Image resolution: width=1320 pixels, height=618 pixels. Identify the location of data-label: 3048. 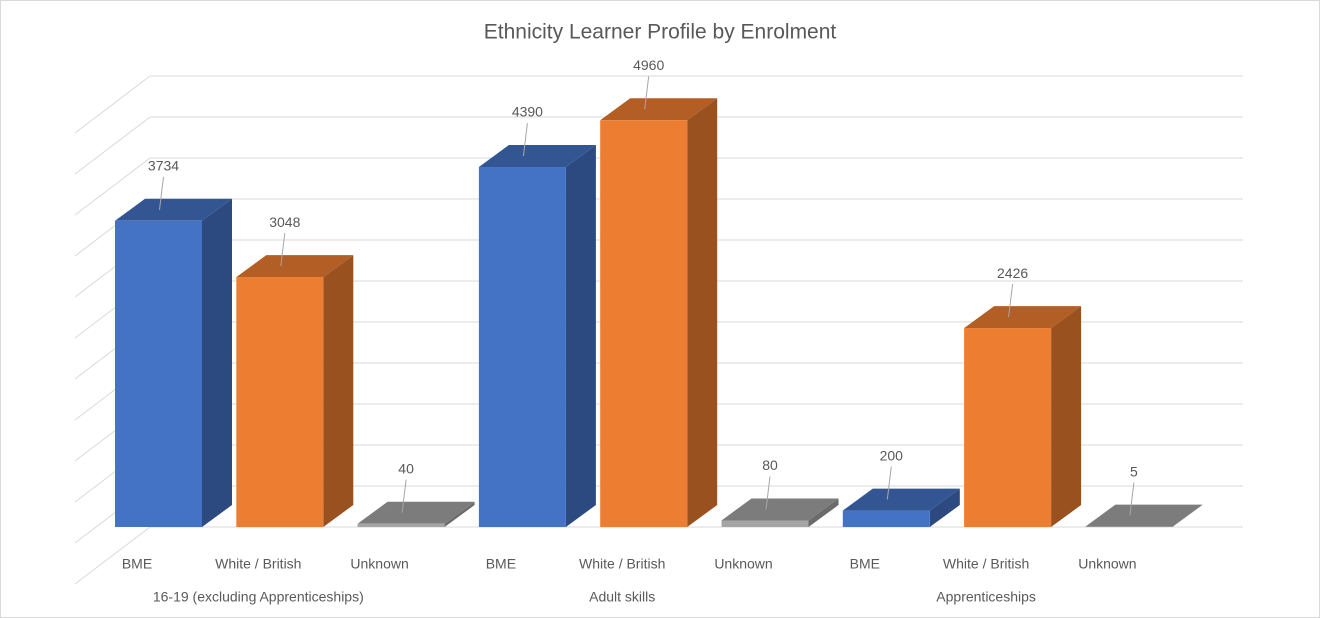
(284, 222).